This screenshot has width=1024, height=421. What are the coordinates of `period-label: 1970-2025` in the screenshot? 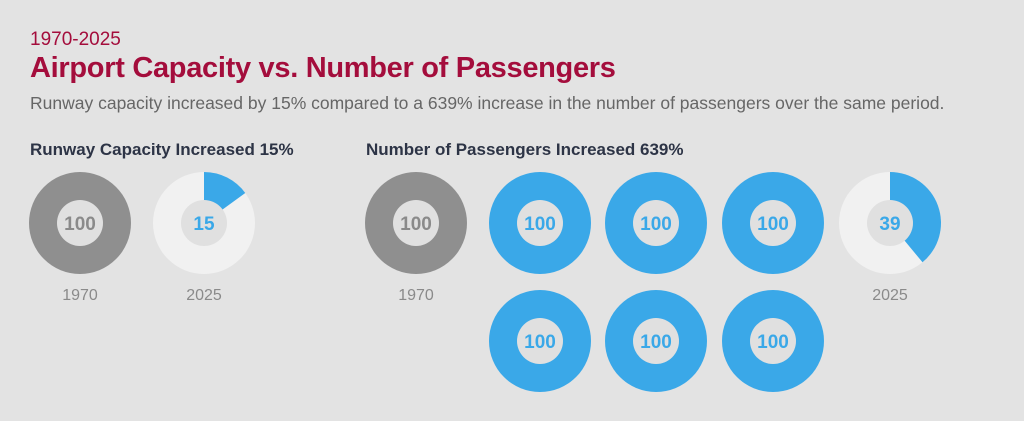 It's located at (75, 39).